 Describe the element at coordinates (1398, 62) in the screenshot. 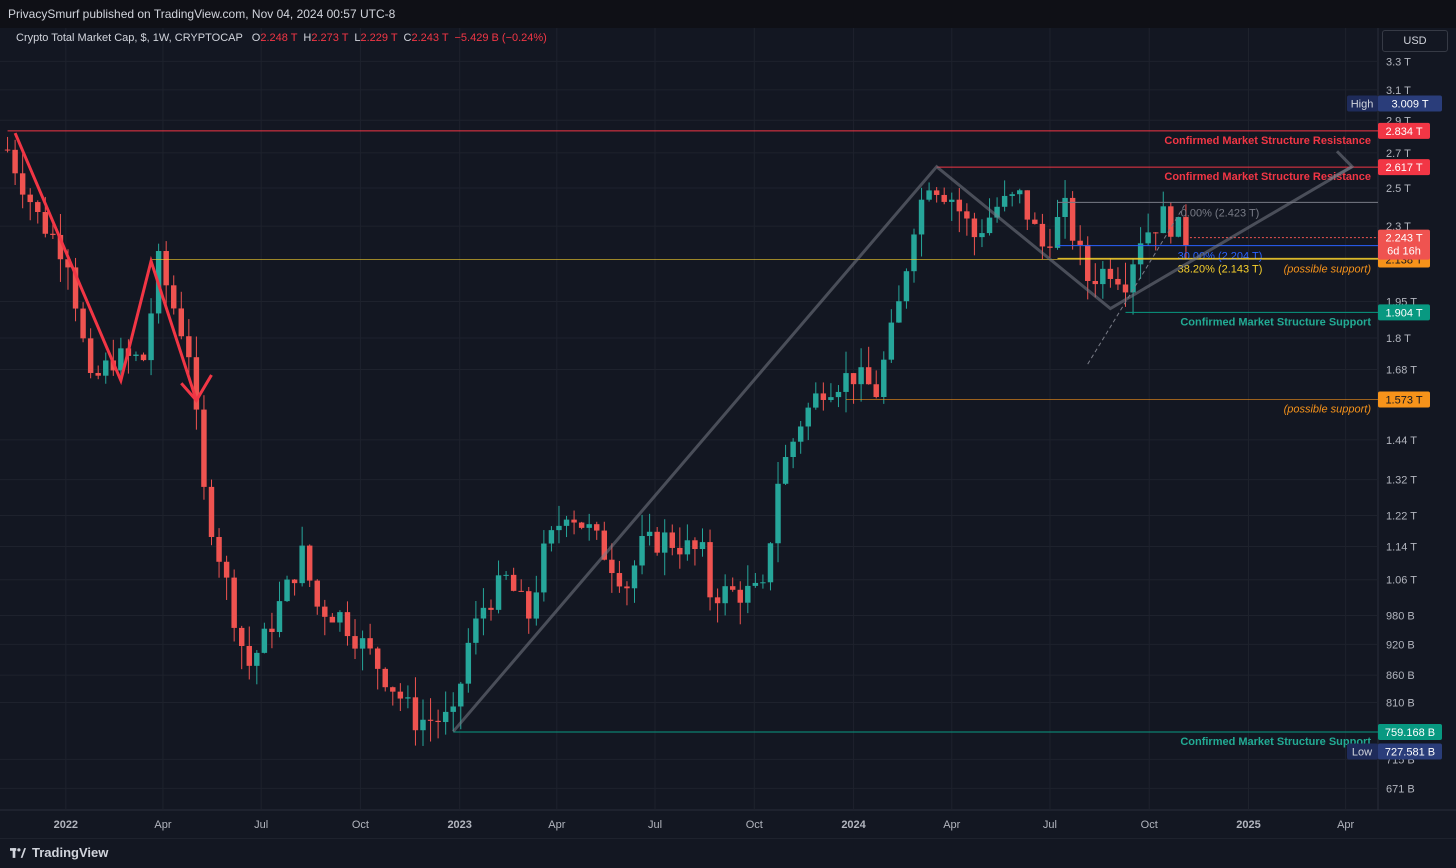

I see `y-tick-label: 3.3 T` at that location.